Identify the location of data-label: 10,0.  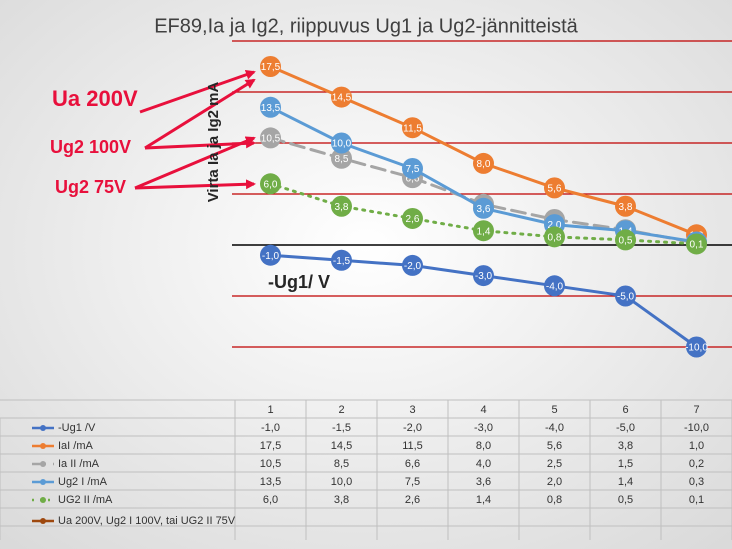
(342, 144).